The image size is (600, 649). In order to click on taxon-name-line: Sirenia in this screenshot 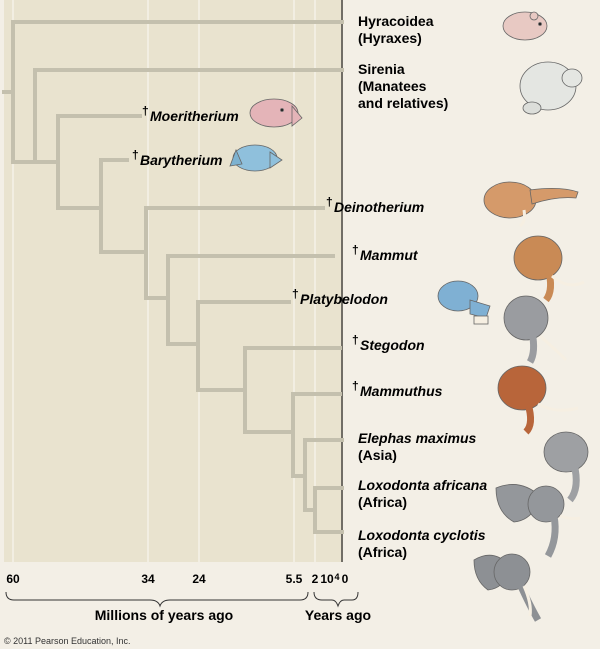, I will do `click(381, 69)`.